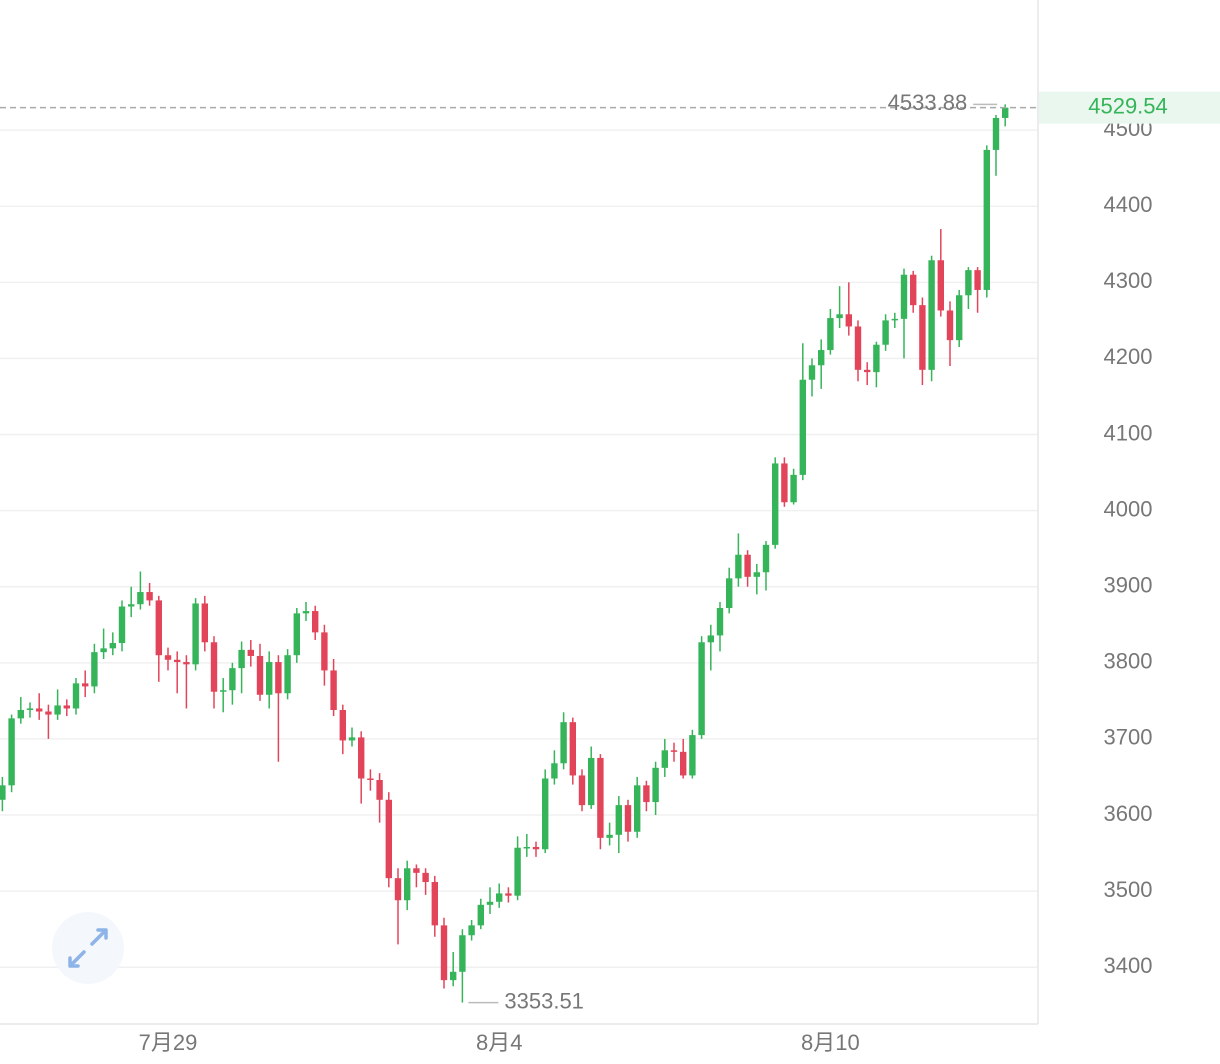 The width and height of the screenshot is (1220, 1064). I want to click on y-tick-label: 3800, so click(1128, 661).